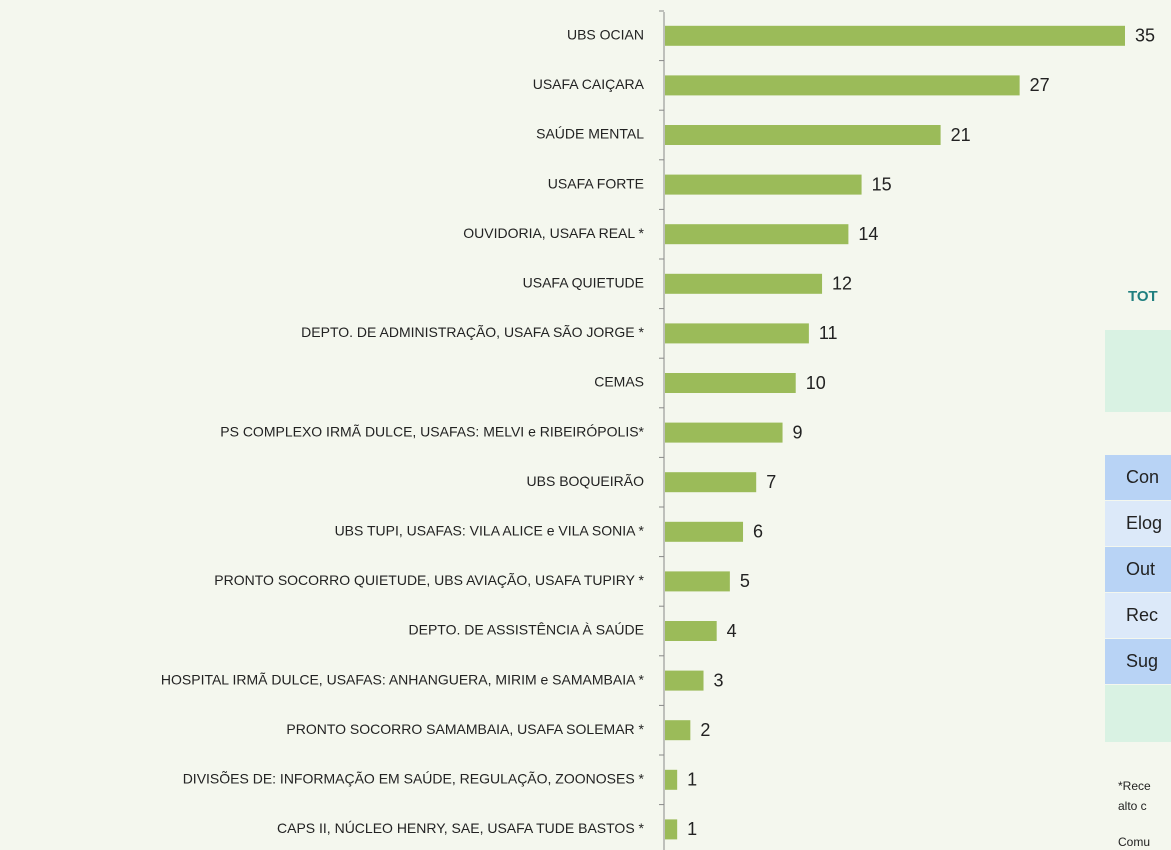  Describe the element at coordinates (732, 631) in the screenshot. I see `data-label: 4` at that location.